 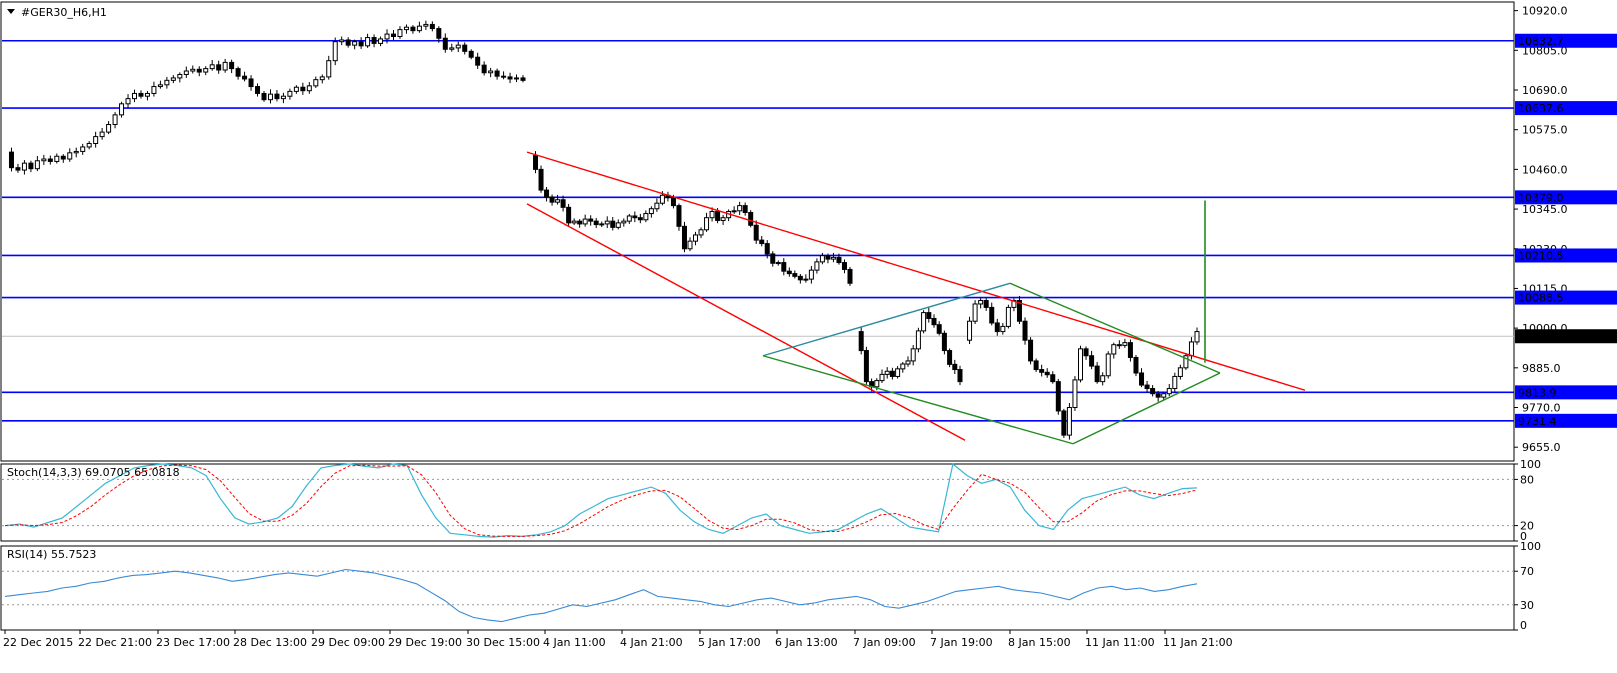 What do you see at coordinates (1537, 336) in the screenshot?
I see `current-price-label: 9976.5` at bounding box center [1537, 336].